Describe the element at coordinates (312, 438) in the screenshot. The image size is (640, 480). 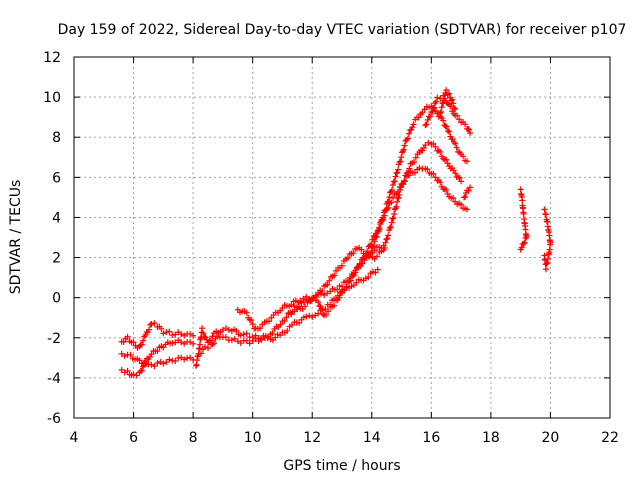
I see `x-tick-label: 12` at that location.